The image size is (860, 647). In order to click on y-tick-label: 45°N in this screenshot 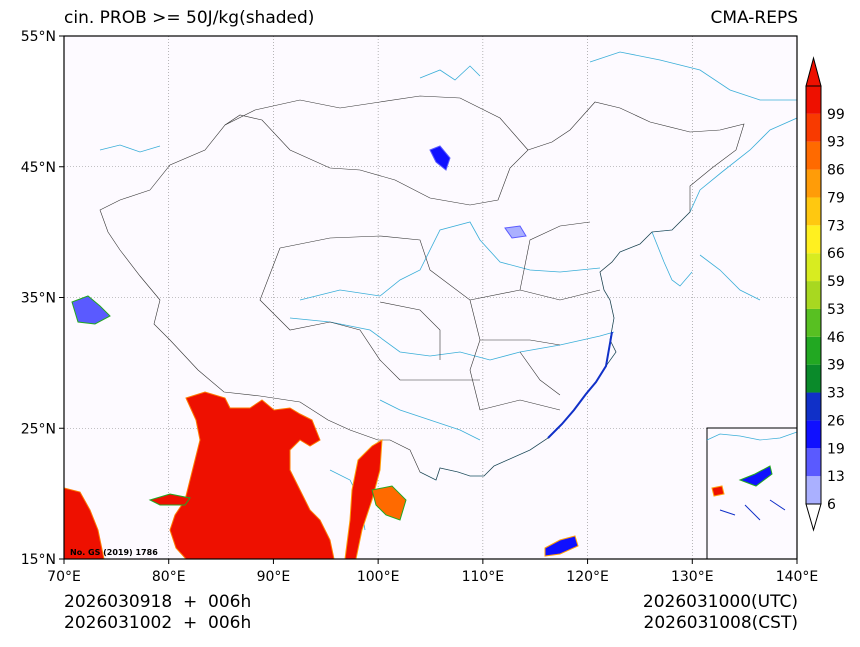, I will do `click(38, 168)`.